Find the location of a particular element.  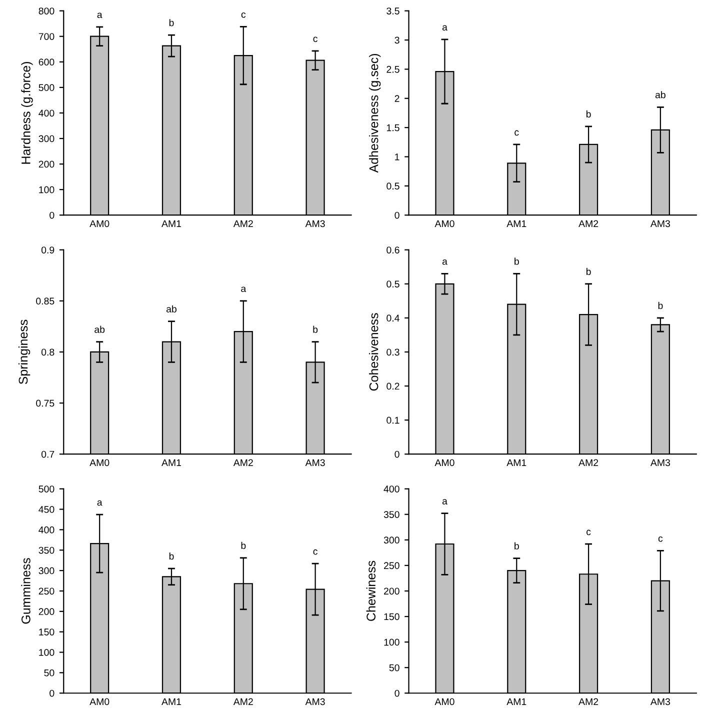

y-tick-label: 0.3 is located at coordinates (393, 352).